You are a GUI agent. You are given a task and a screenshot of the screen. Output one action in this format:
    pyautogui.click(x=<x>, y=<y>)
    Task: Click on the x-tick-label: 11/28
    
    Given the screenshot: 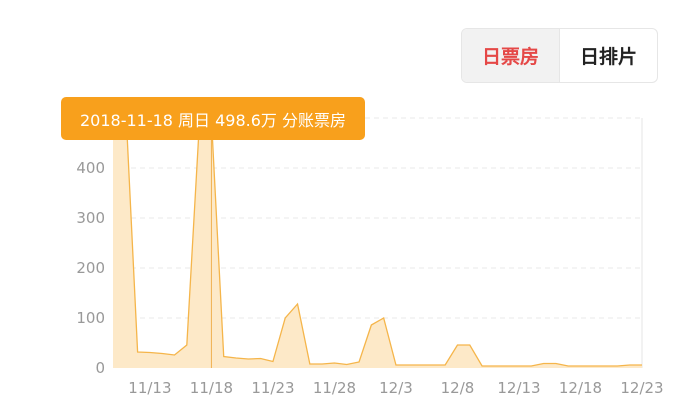 What is the action you would take?
    pyautogui.click(x=334, y=388)
    